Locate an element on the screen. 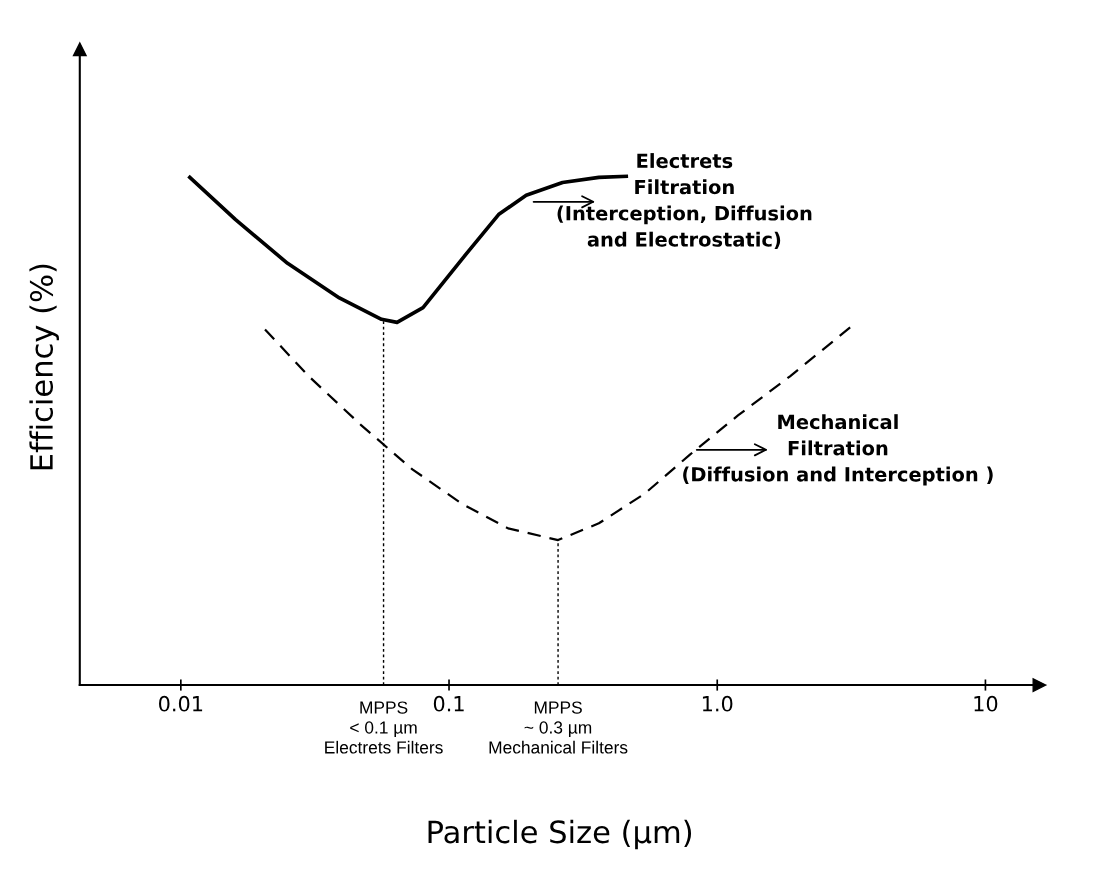  x-tick-label: 0.01 is located at coordinates (181, 703).